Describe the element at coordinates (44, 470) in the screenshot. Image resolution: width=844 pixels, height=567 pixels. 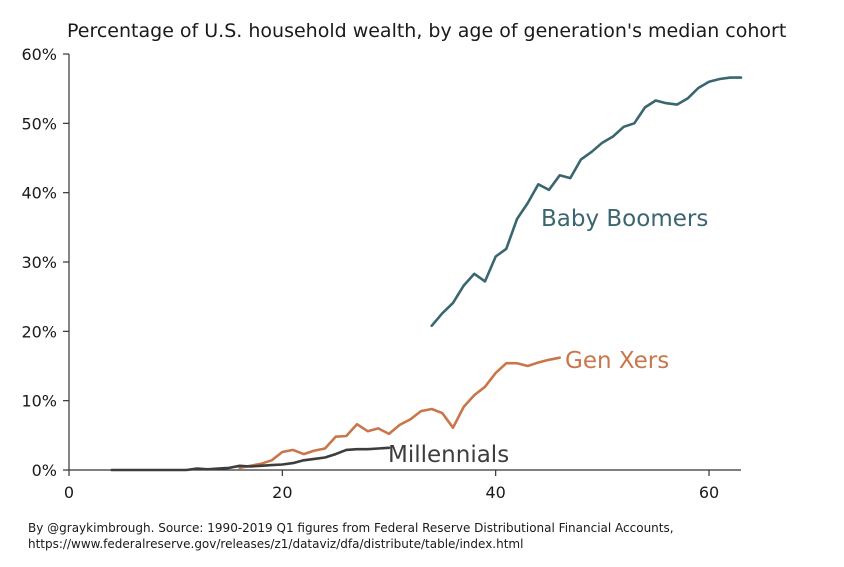
I see `y-tick-label: 0%` at that location.